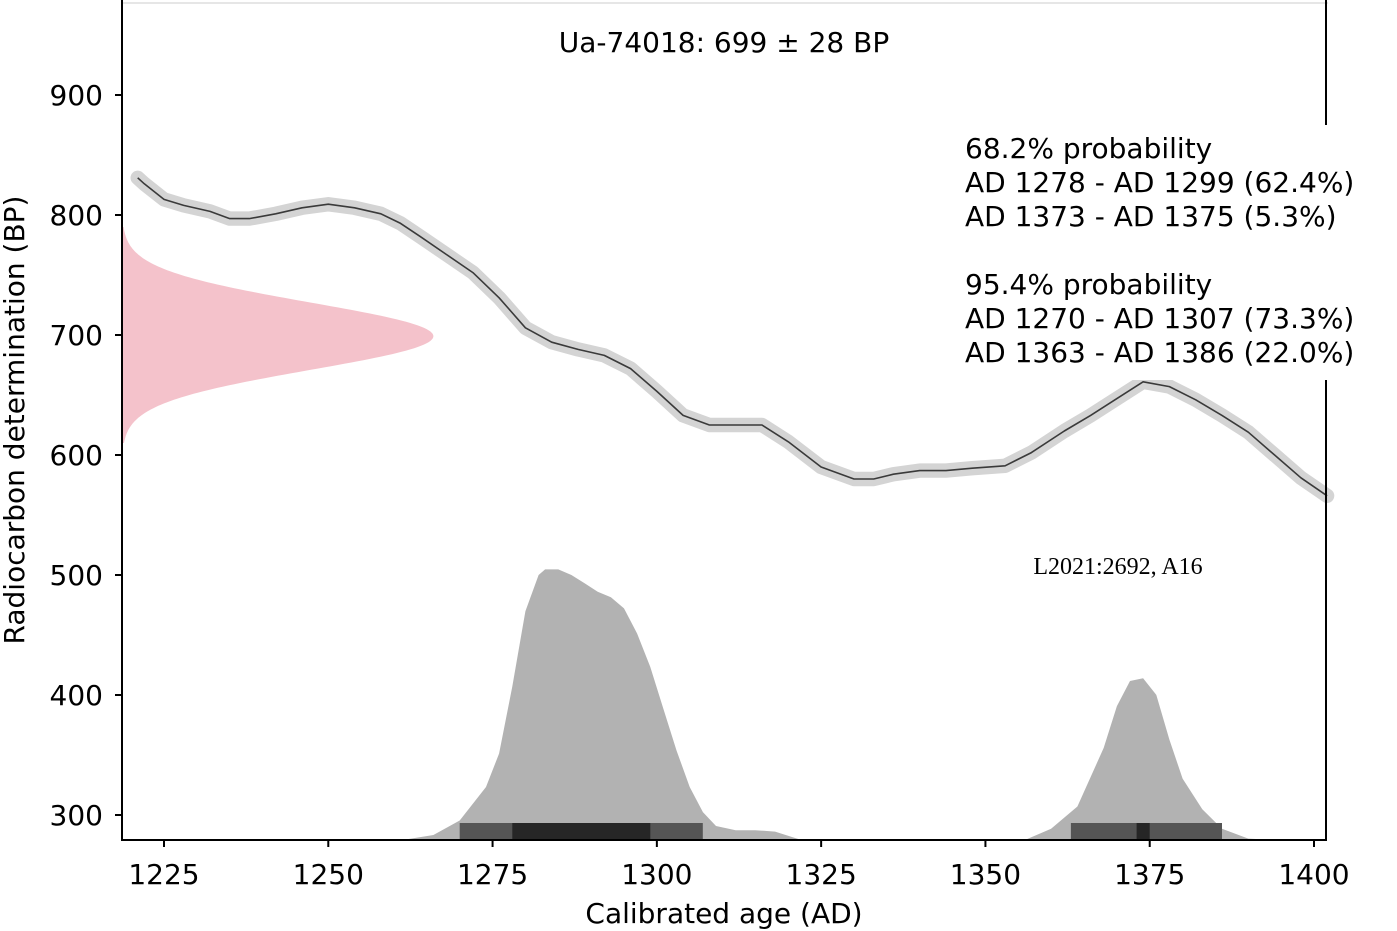  I want to click on x-tick-label: 1325, so click(821, 874).